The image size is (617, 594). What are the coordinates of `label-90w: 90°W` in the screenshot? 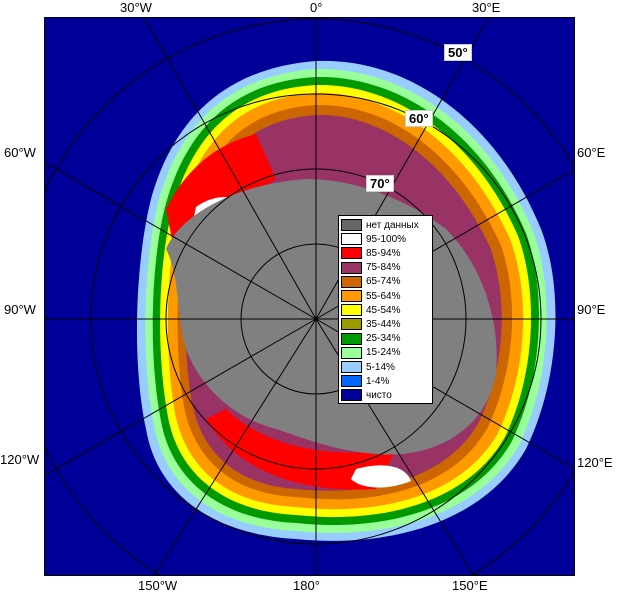 It's located at (20, 309).